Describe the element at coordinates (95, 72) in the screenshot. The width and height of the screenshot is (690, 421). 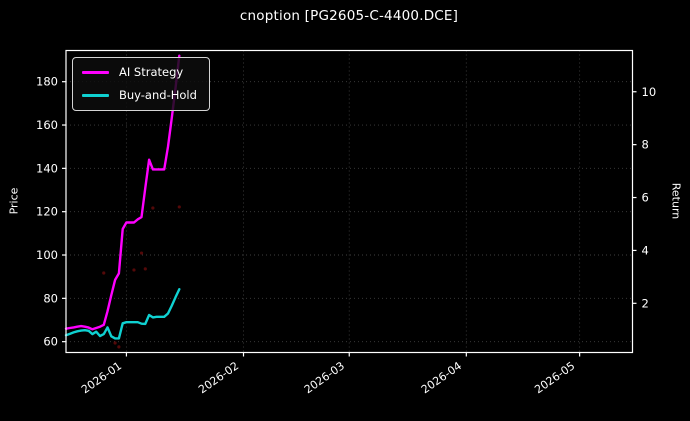
I see `ai-strategy-line-swatch-icon` at that location.